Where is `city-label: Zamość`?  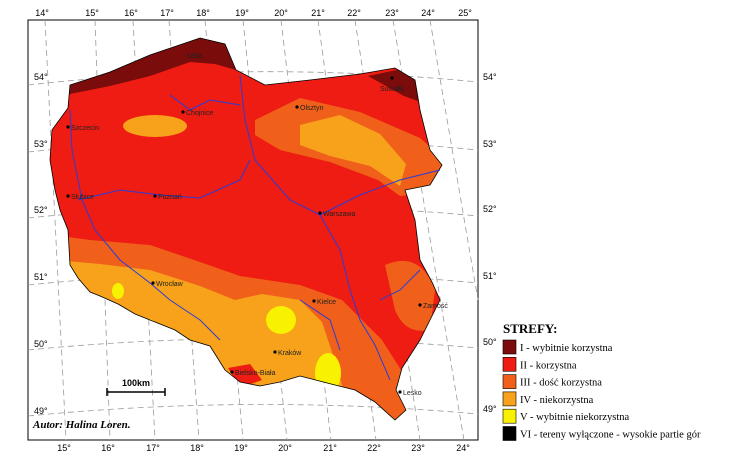
city-label: Zamość is located at coordinates (435, 306).